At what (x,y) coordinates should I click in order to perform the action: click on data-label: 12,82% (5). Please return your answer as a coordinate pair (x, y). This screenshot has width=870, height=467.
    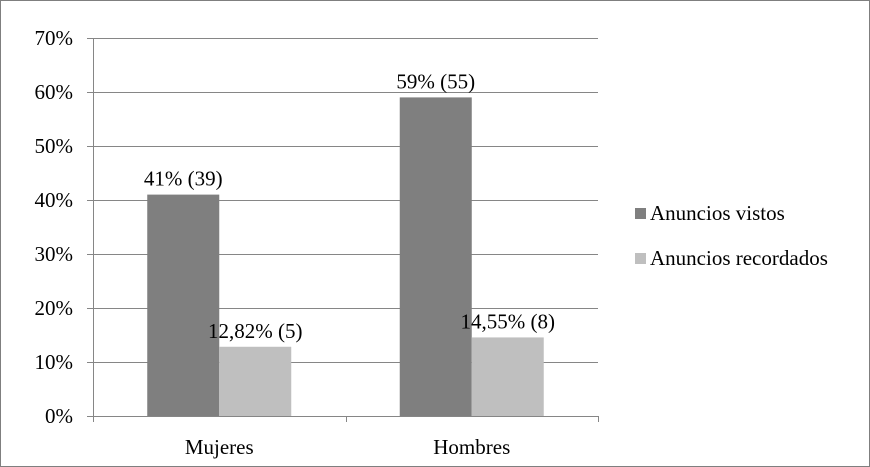
    Looking at the image, I should click on (255, 331).